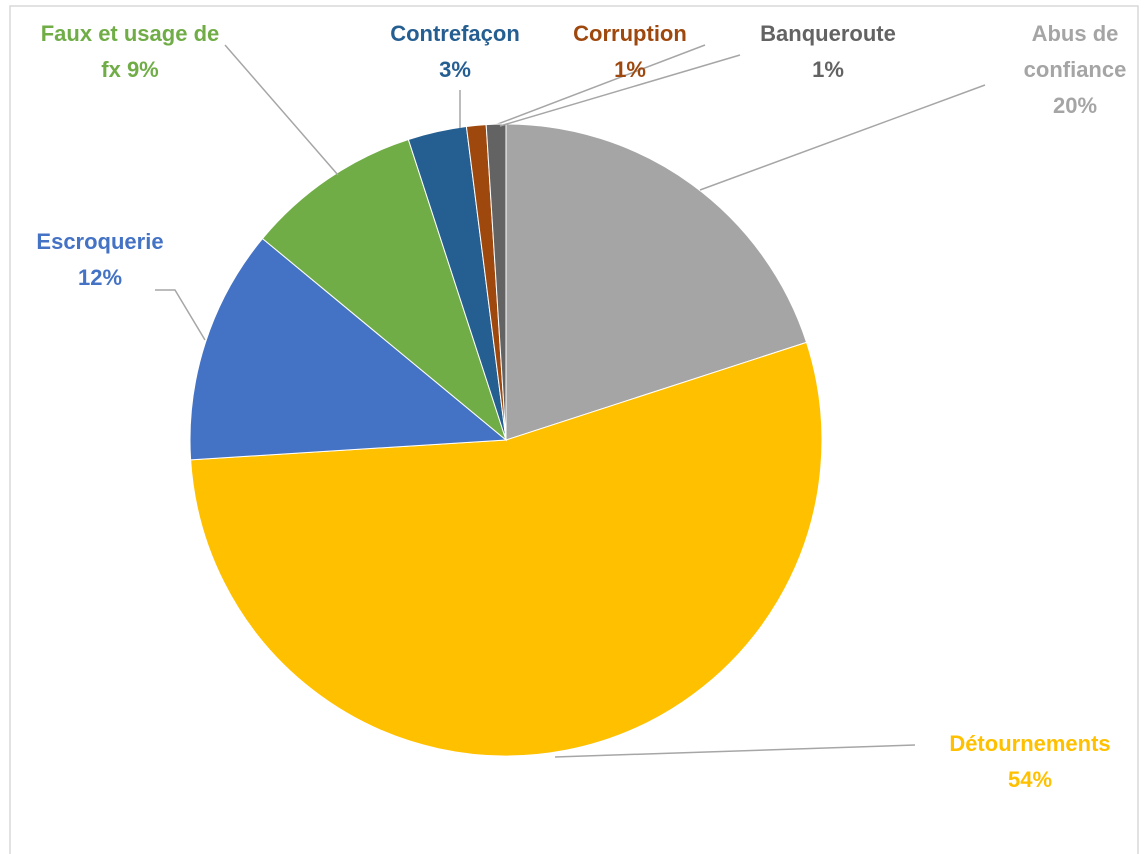 The height and width of the screenshot is (854, 1144). What do you see at coordinates (142, 69) in the screenshot?
I see `value-label: 9%` at bounding box center [142, 69].